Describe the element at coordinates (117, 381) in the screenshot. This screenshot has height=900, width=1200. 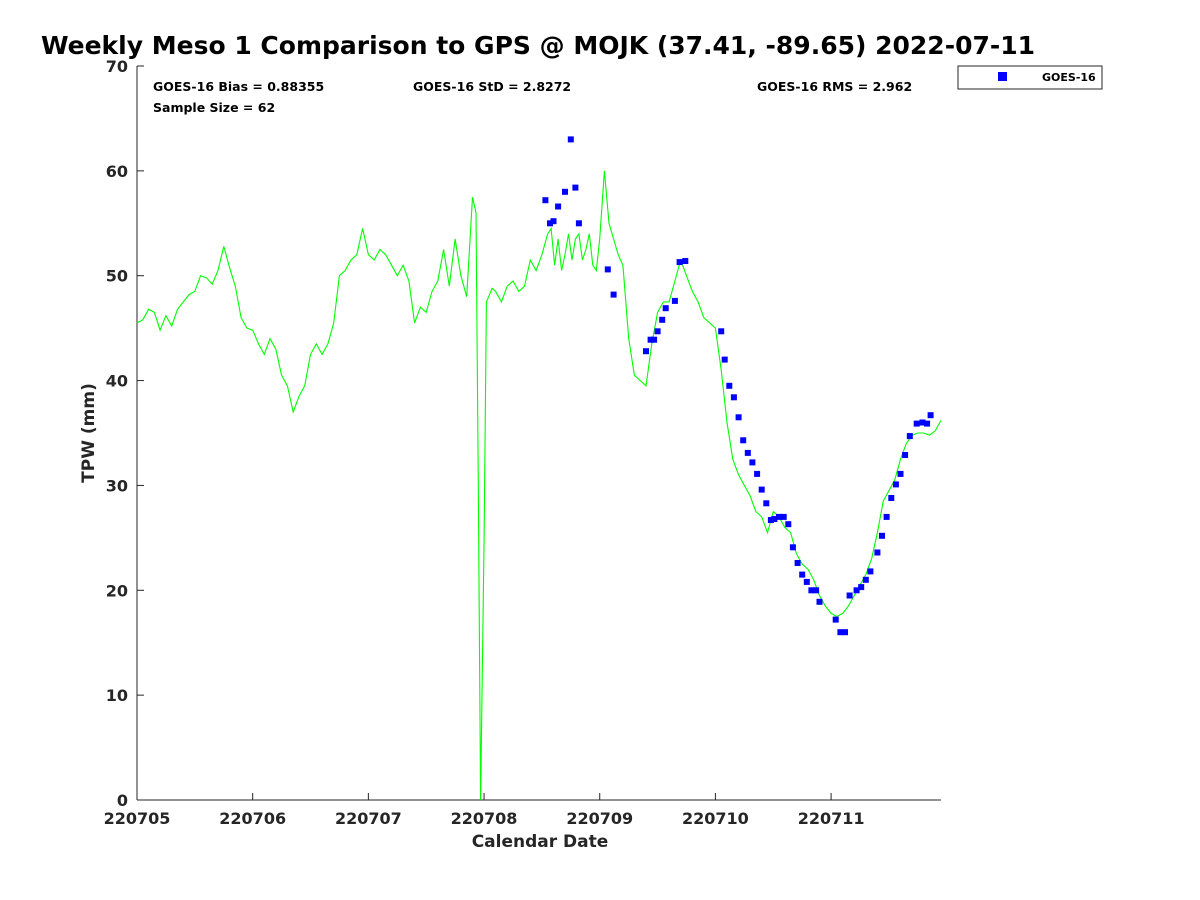
I see `y-tick-label: 40` at that location.